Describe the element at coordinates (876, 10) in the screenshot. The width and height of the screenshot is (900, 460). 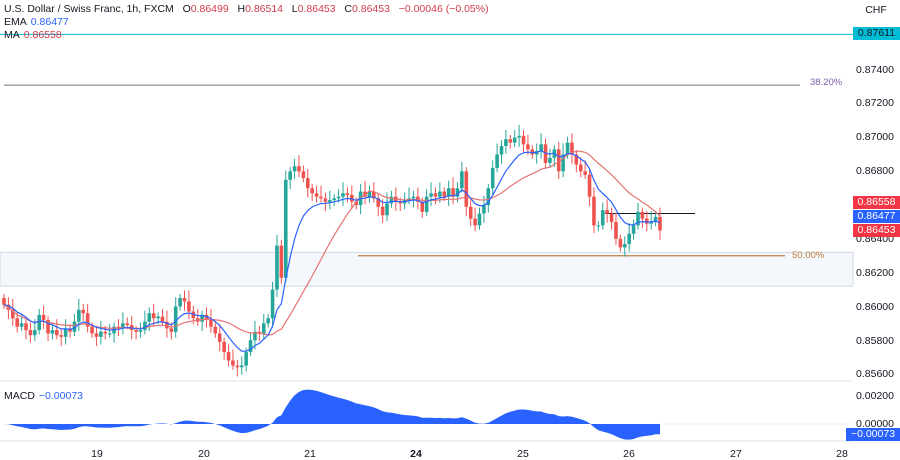
I see `currency-button: CHF` at that location.